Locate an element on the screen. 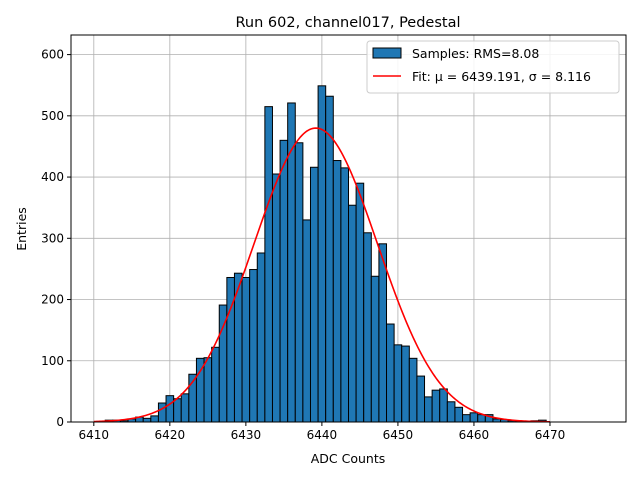 The height and width of the screenshot is (484, 640). x-tick-label: 6470 is located at coordinates (550, 435).